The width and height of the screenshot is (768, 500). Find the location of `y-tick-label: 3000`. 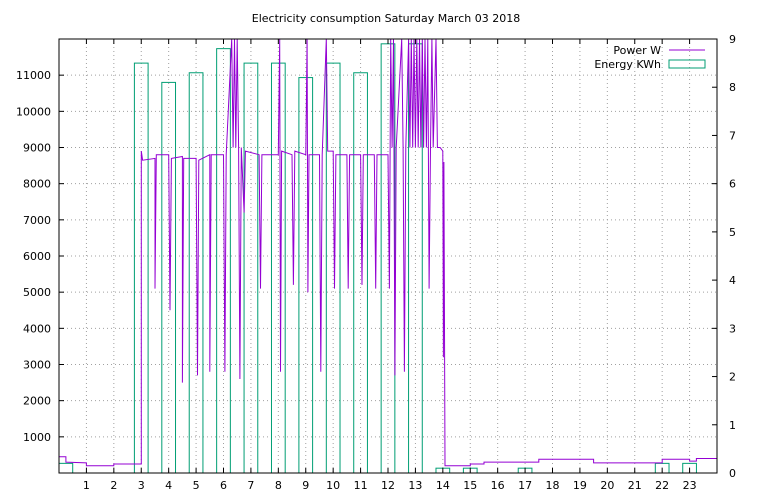

y-tick-label: 3000 is located at coordinates (37, 365).